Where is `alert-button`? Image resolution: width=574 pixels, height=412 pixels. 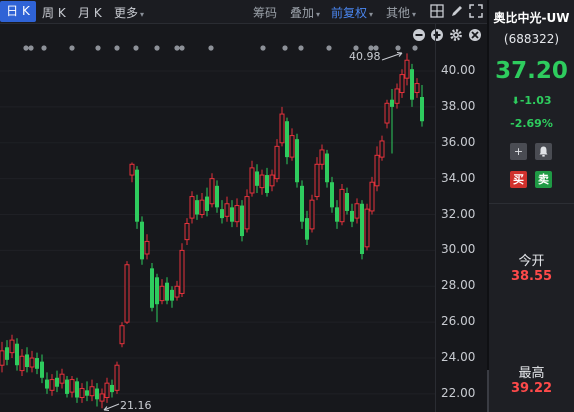 alert-button is located at coordinates (543, 151).